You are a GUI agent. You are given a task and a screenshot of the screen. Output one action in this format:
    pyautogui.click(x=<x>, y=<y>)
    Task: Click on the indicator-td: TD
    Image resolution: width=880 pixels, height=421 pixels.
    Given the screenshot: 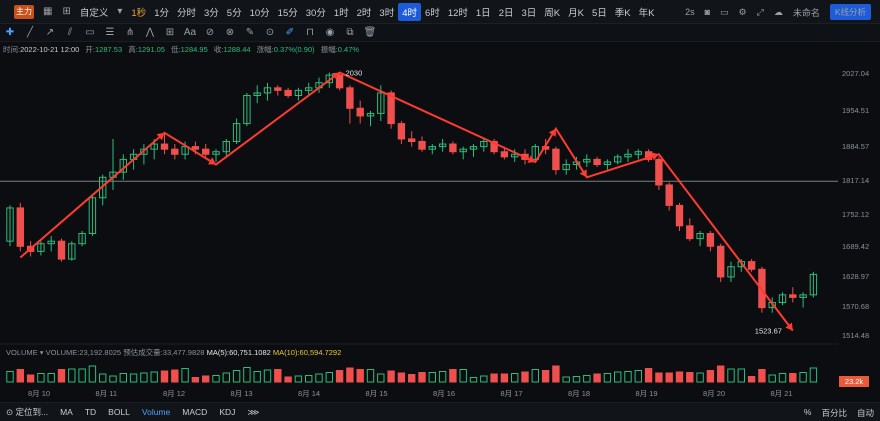 What is the action you would take?
    pyautogui.click(x=90, y=412)
    